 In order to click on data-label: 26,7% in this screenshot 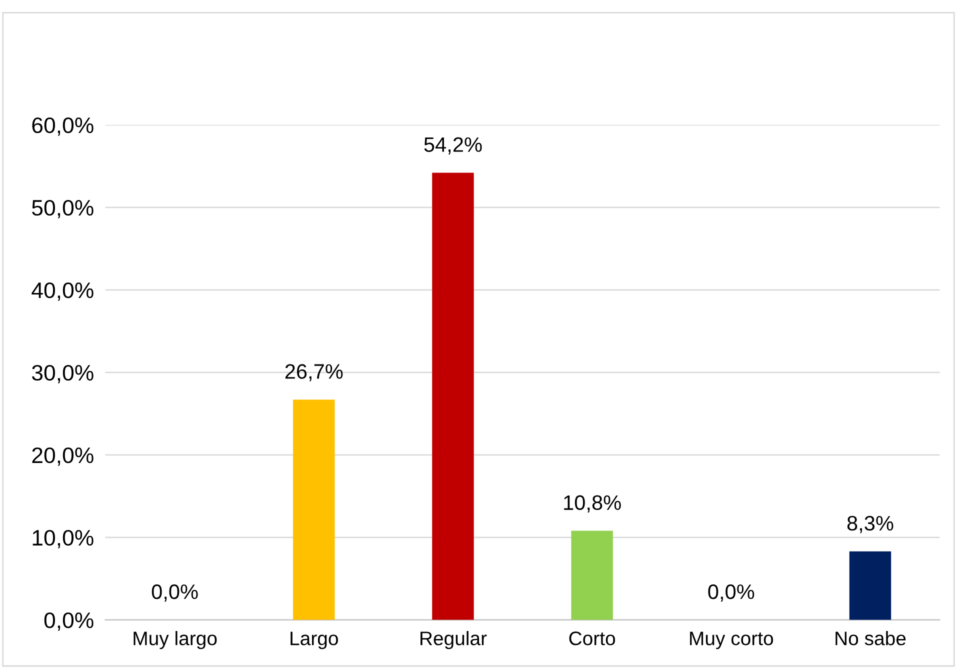, I will do `click(314, 373)`.